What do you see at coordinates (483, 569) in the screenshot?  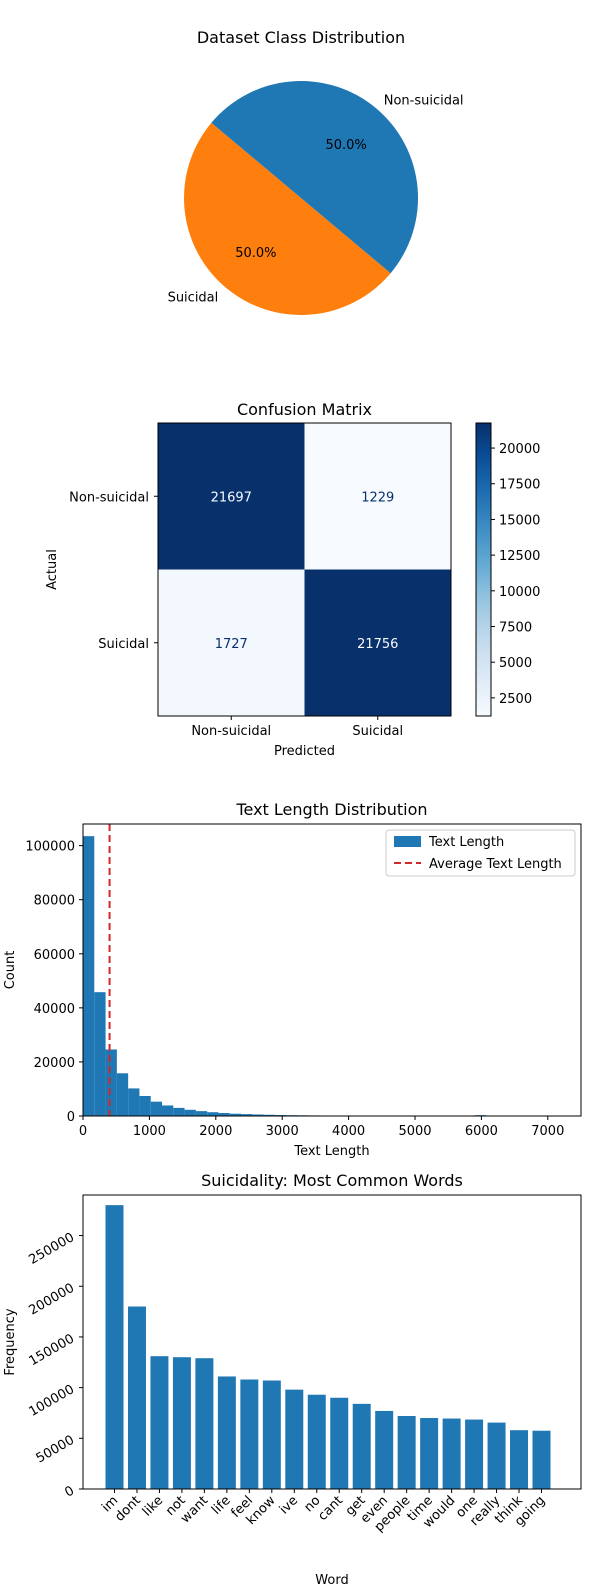 I see `cm-colorbar` at bounding box center [483, 569].